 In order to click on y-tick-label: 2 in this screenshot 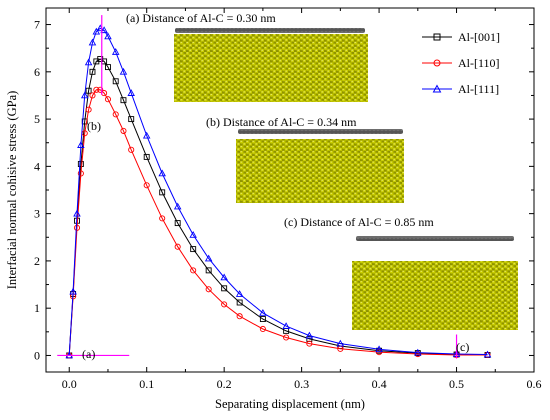, I will do `click(37, 261)`.